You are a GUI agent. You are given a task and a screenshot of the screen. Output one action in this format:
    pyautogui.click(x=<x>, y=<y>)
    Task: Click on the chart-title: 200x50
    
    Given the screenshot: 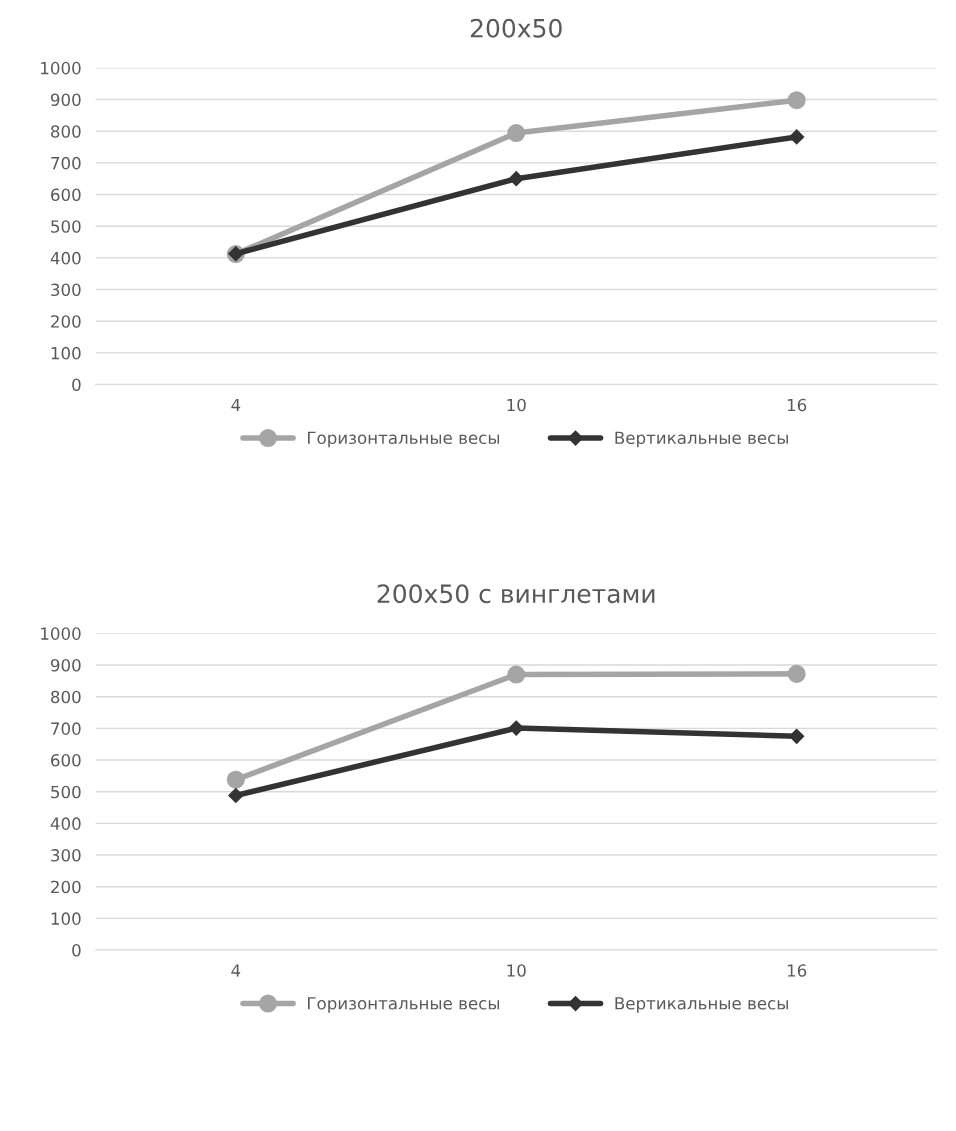 What is the action you would take?
    pyautogui.click(x=516, y=28)
    